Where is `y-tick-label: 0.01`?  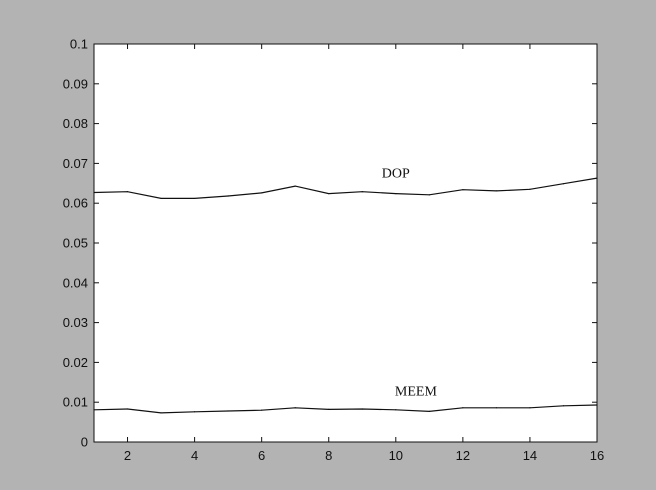
y-tick-label: 0.01 is located at coordinates (75, 402).